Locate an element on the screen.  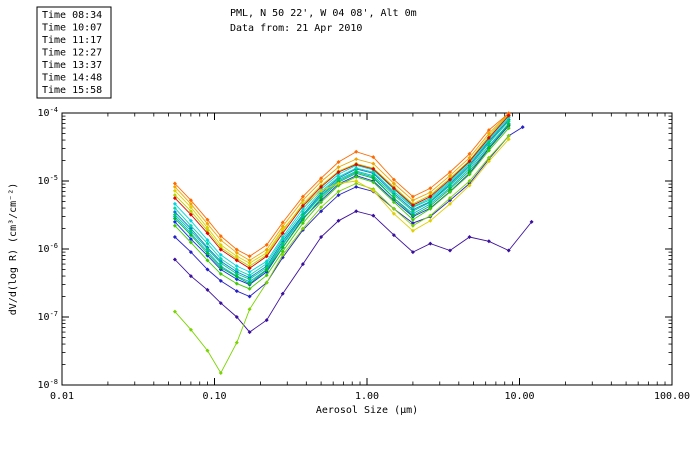
series-markers-14:05 is located at coordinates (341, 201).